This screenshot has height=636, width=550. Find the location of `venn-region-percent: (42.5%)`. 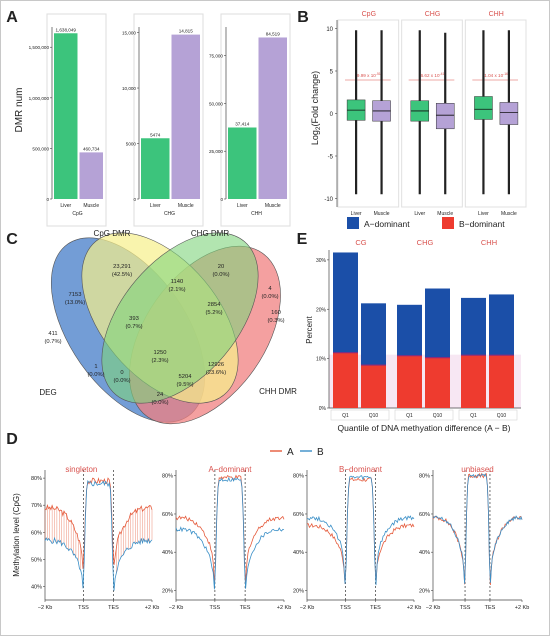

venn-region-percent: (42.5%) is located at coordinates (122, 275).